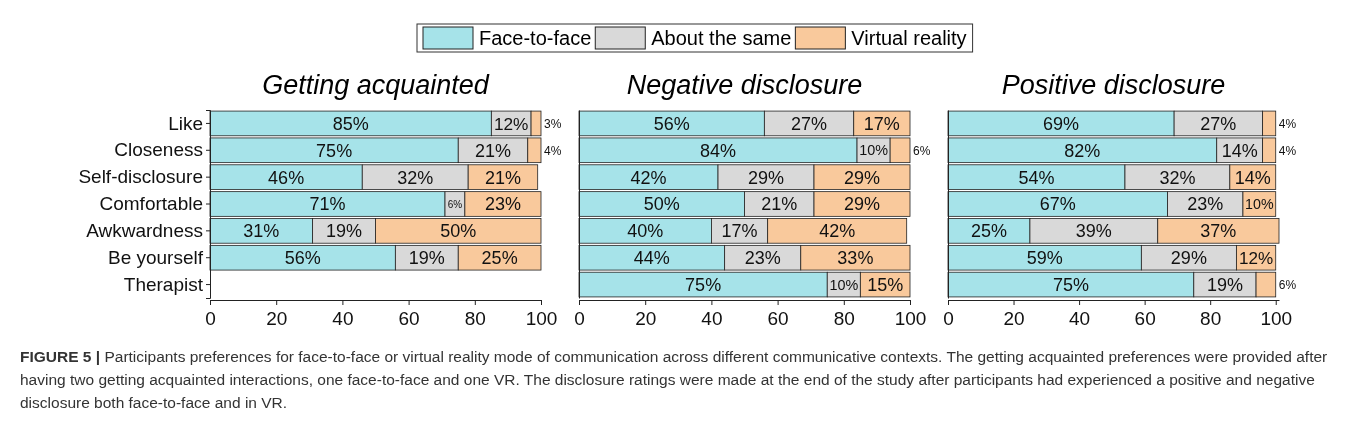 The width and height of the screenshot is (1356, 435). I want to click on data-label: 46%, so click(286, 177).